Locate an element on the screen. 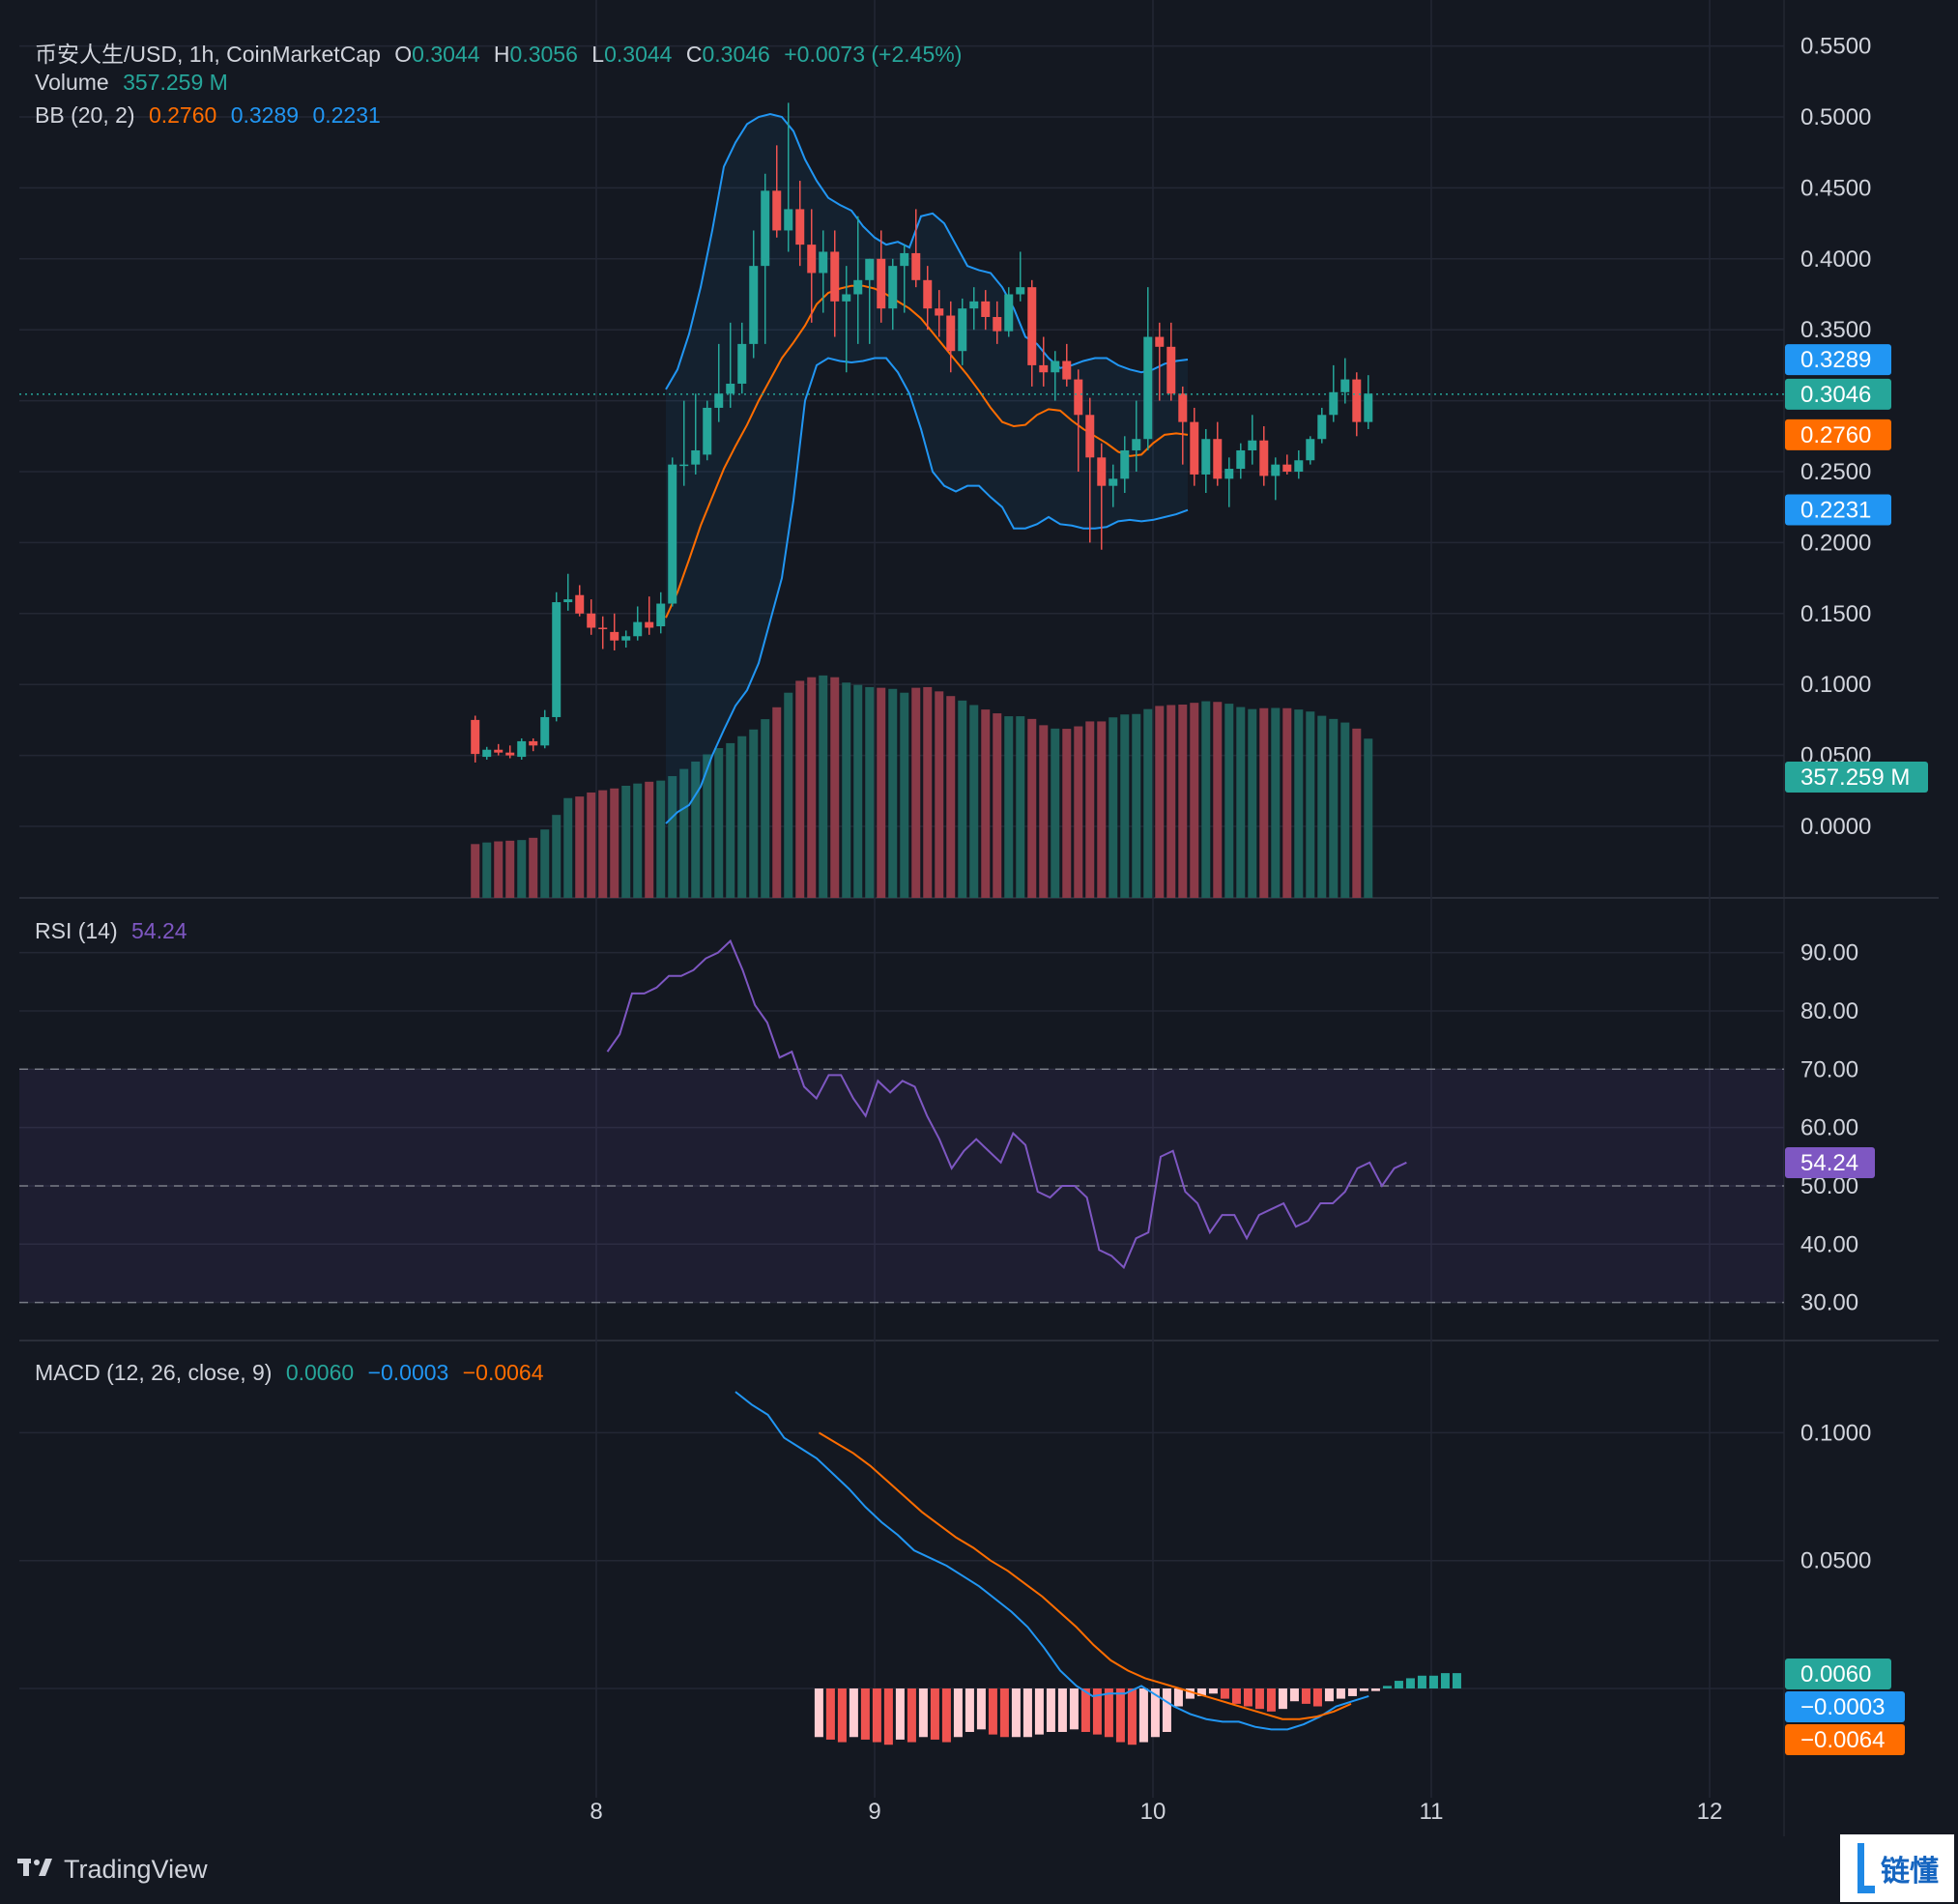 The width and height of the screenshot is (1958, 1904). rsi-badge-text: 54.24 is located at coordinates (1829, 1163).